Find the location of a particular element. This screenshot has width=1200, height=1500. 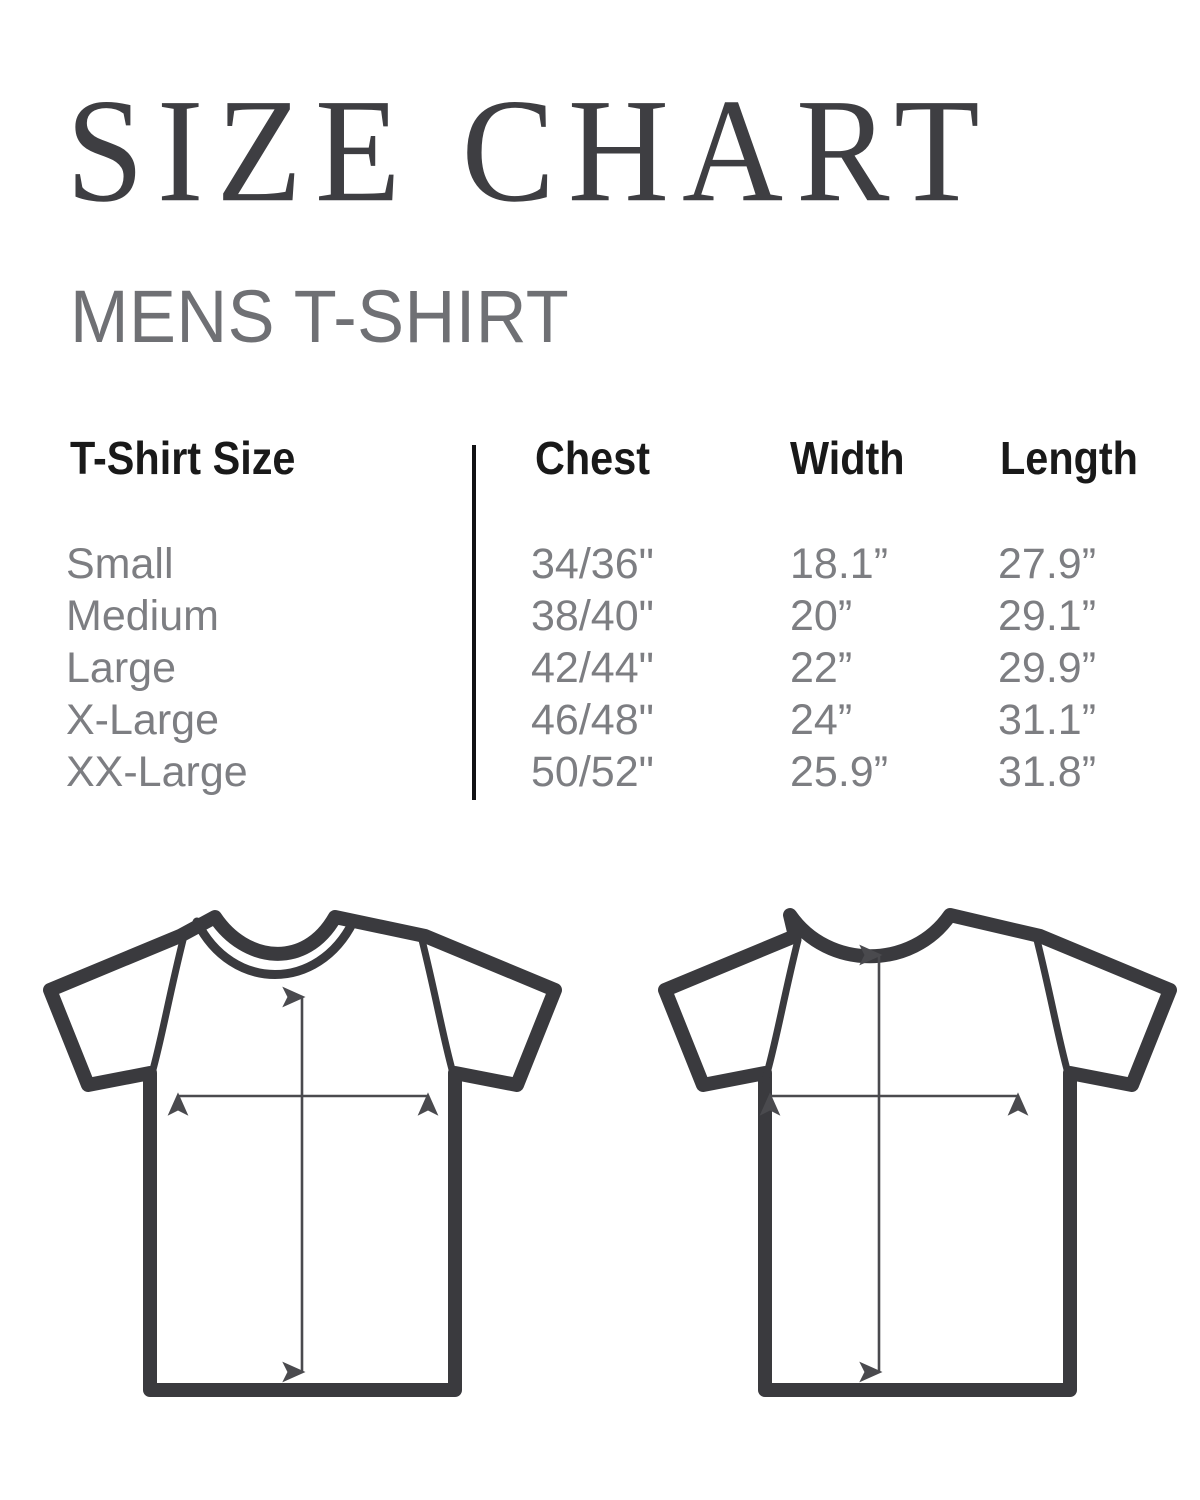

cell-width: 20” is located at coordinates (821, 616).